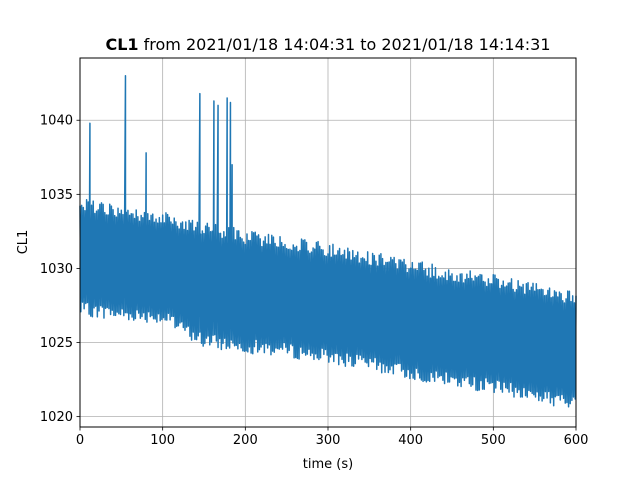 This screenshot has height=480, width=640. What do you see at coordinates (410, 440) in the screenshot?
I see `x-tick-label: 400` at bounding box center [410, 440].